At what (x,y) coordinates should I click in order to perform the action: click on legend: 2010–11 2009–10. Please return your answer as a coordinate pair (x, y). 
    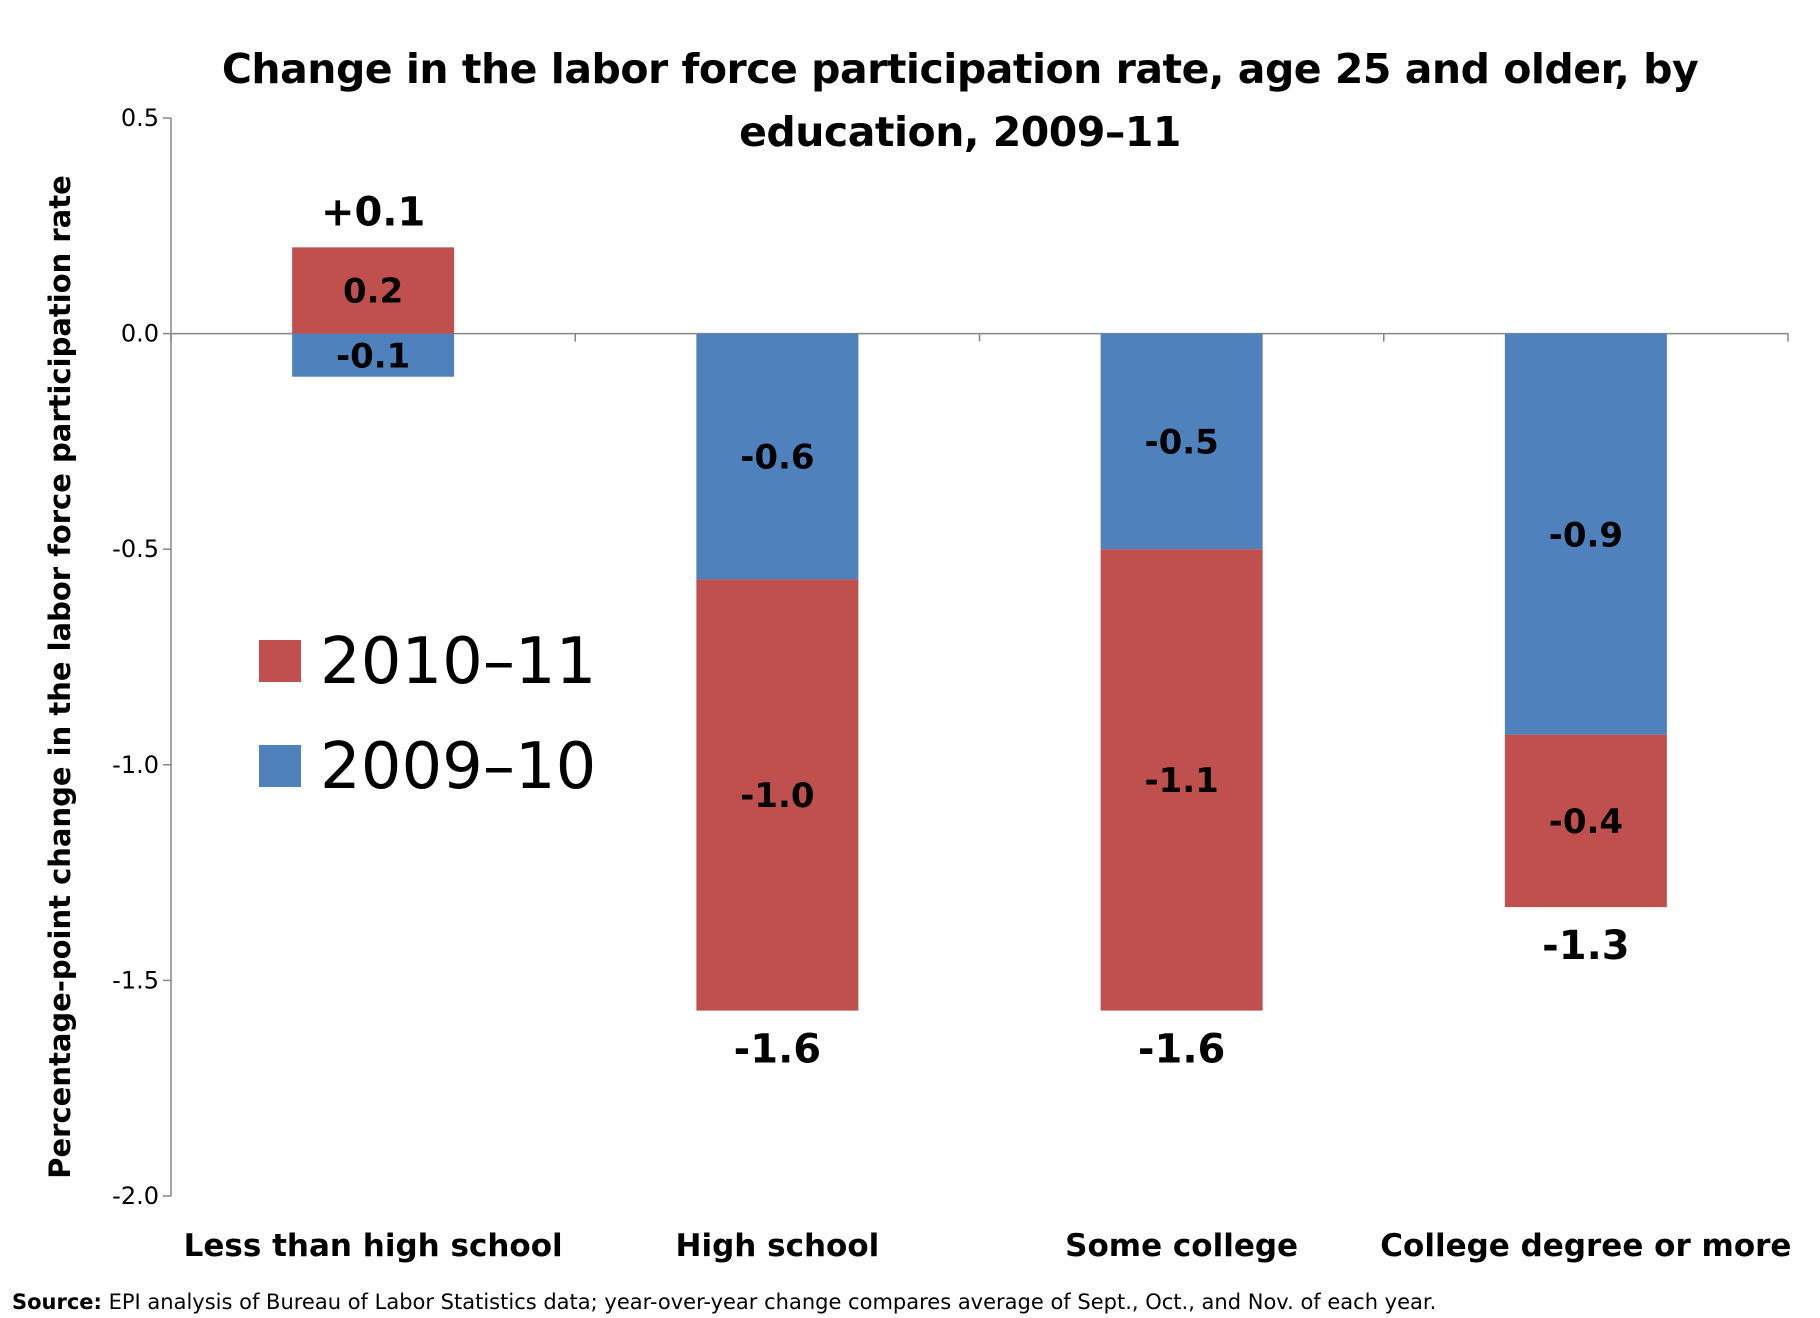
    Looking at the image, I should click on (427, 714).